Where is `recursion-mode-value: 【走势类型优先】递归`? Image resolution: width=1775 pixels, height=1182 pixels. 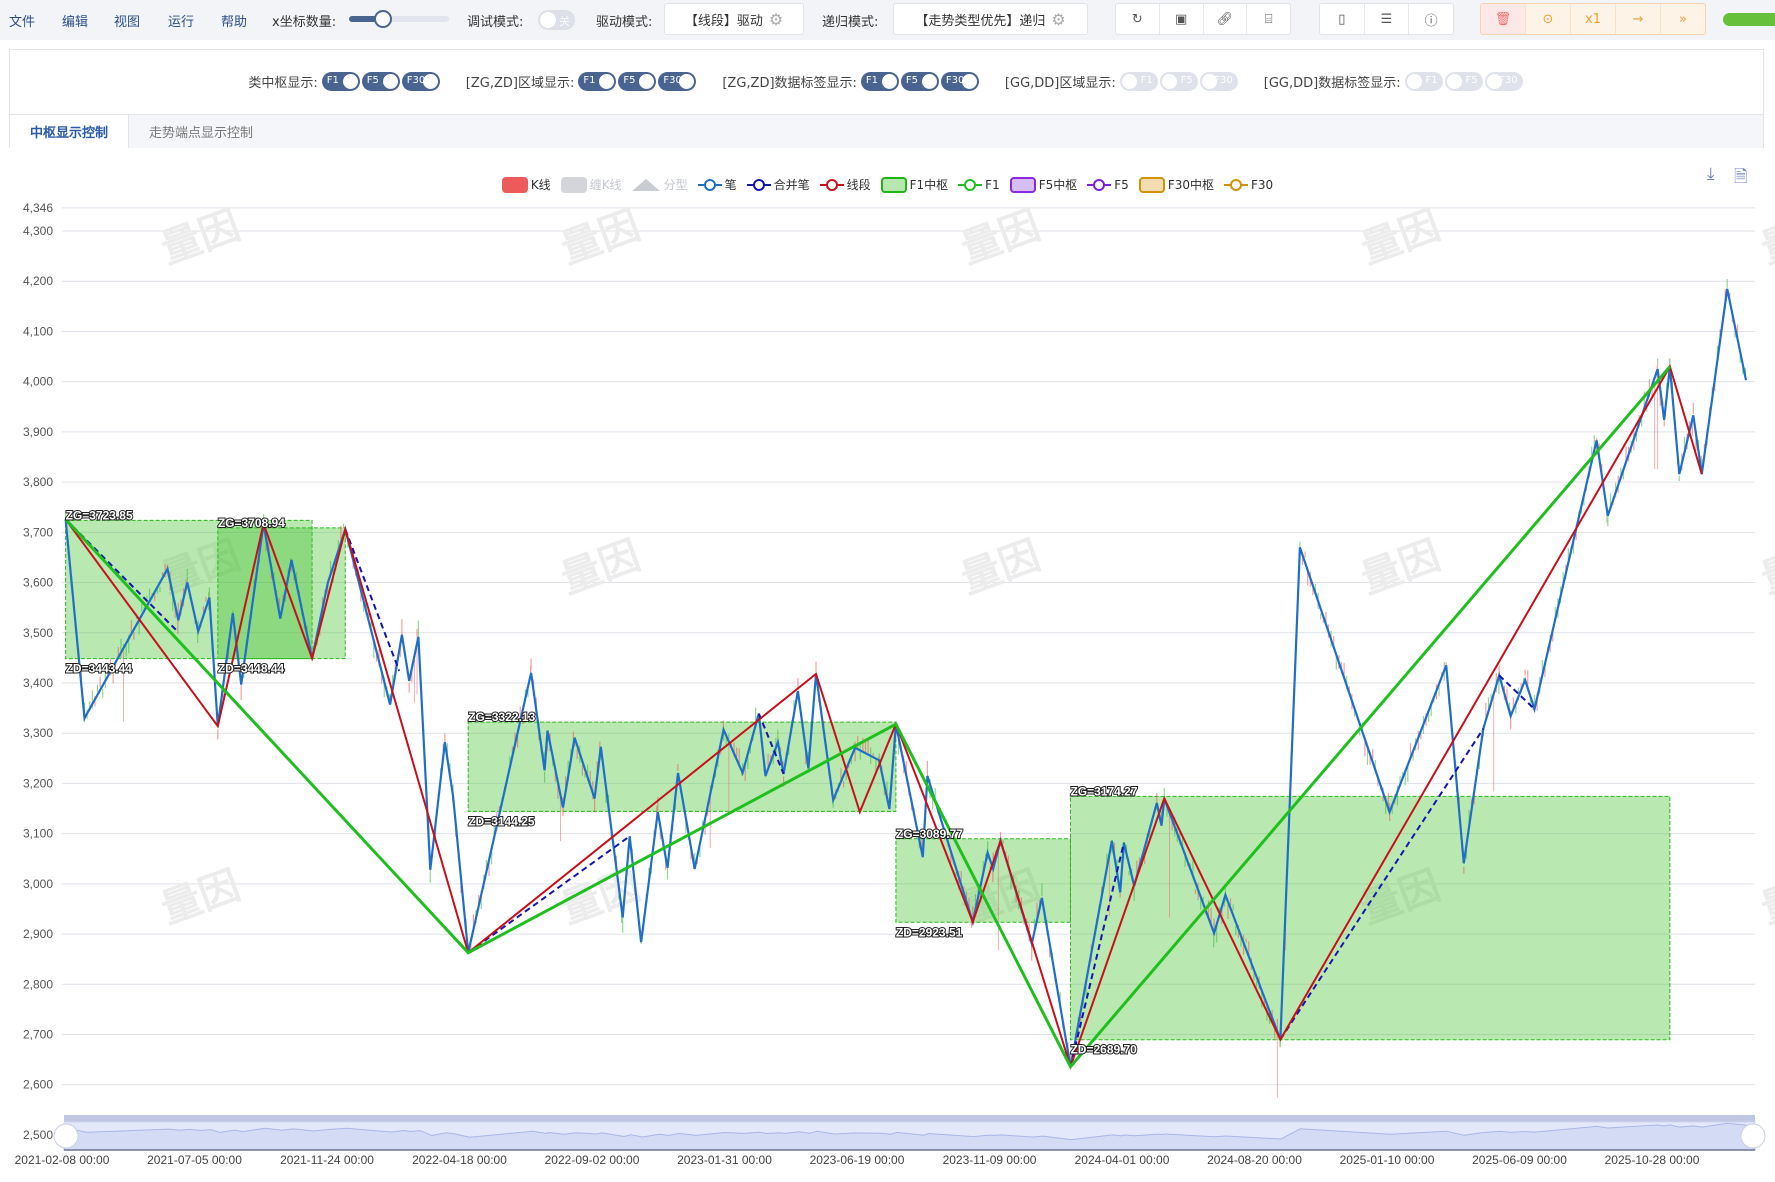 recursion-mode-value: 【走势类型优先】递归 is located at coordinates (980, 21).